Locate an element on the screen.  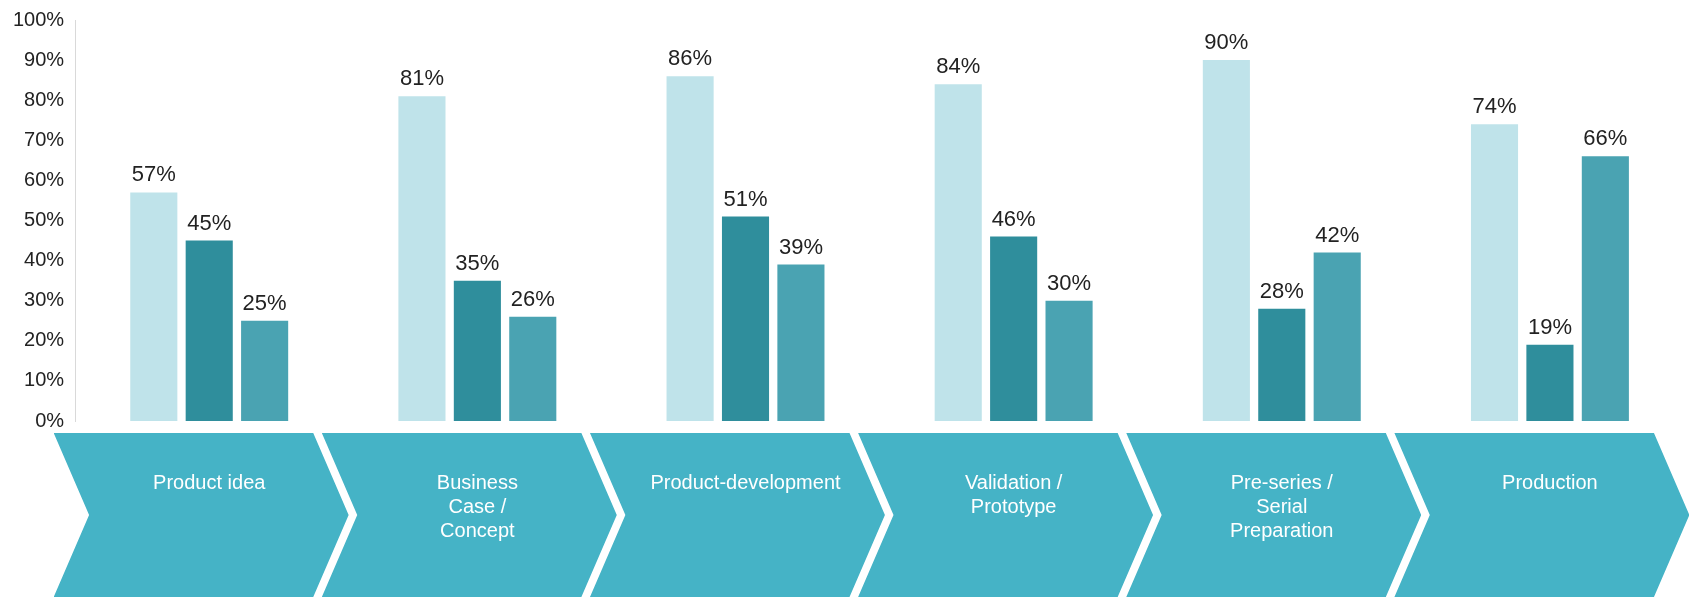
y-tick-label: 30% is located at coordinates (44, 299).